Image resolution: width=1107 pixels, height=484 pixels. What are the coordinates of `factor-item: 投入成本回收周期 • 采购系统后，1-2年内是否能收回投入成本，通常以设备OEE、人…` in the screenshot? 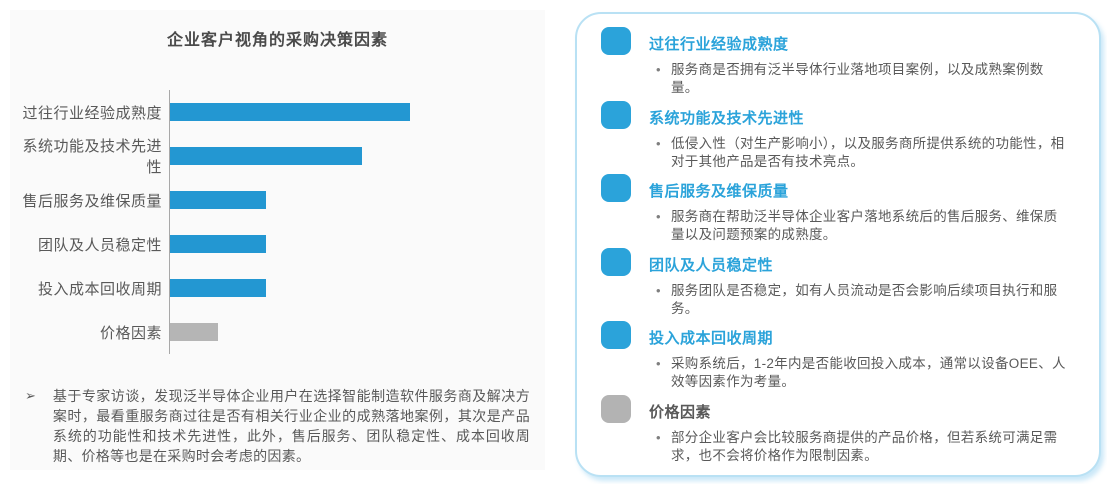 It's located at (836, 356).